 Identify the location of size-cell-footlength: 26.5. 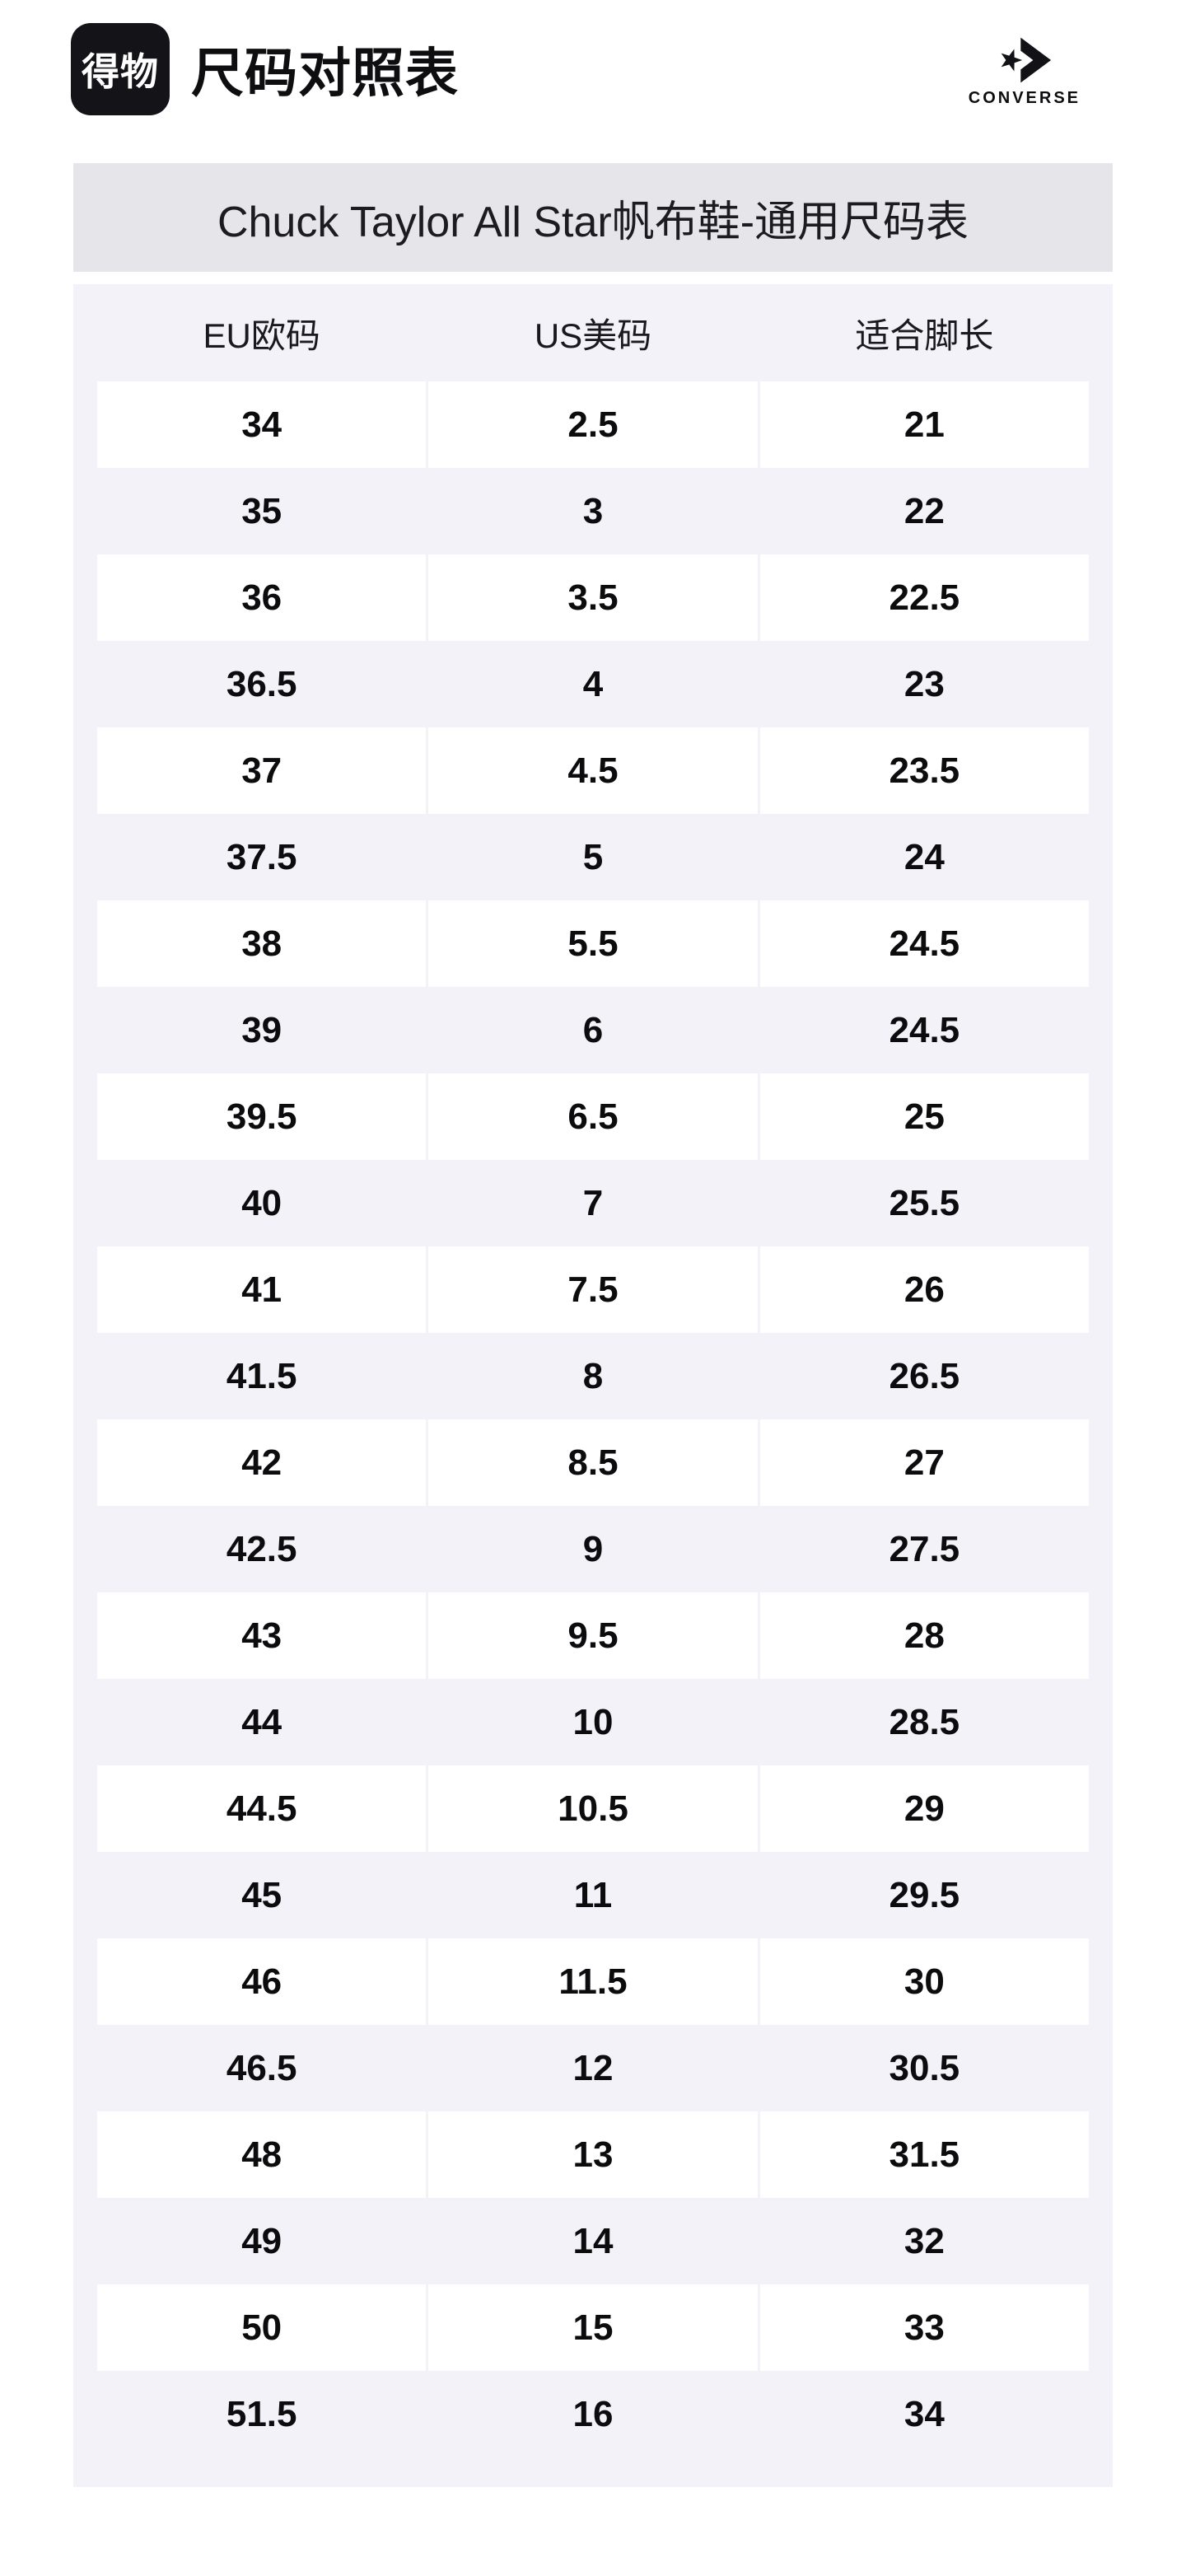
(924, 1375).